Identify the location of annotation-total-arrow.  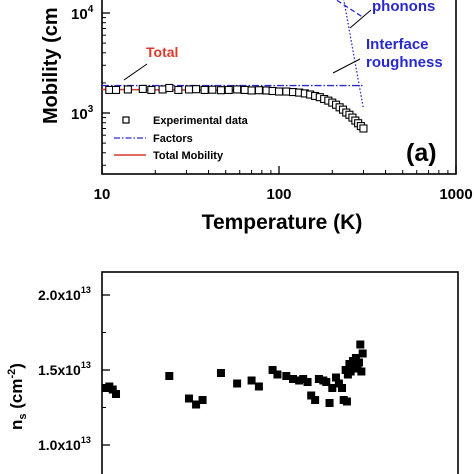
(135, 72).